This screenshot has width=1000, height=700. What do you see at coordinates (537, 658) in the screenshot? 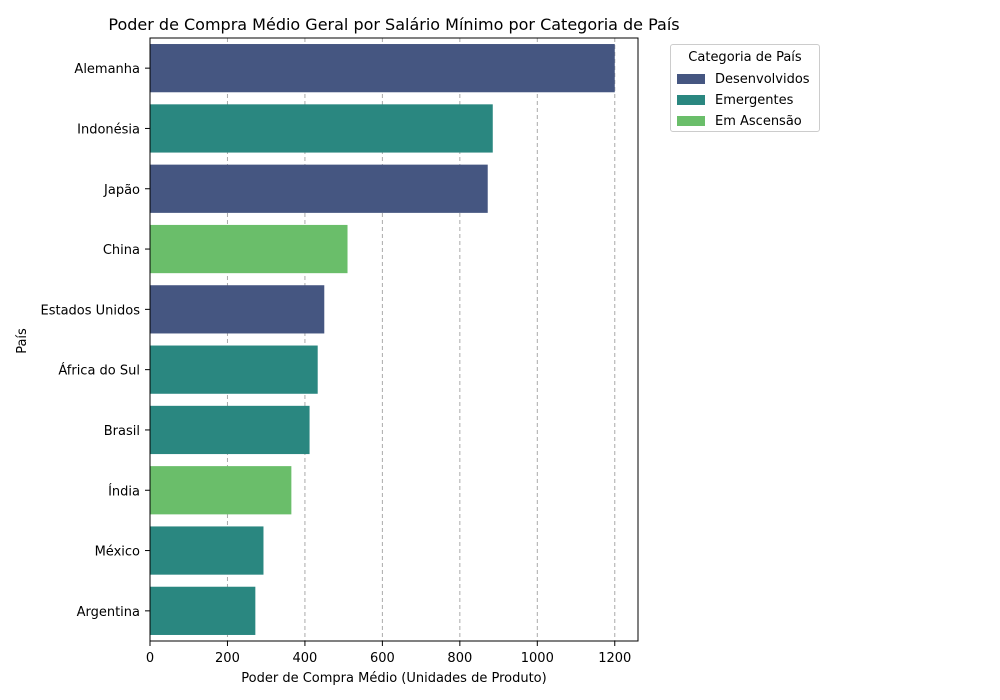
I see `x-tick-label: 1000` at bounding box center [537, 658].